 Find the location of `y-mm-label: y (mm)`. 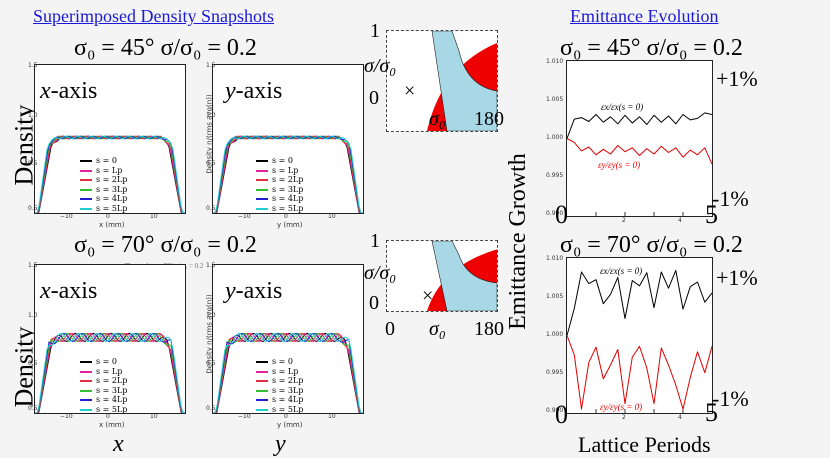

y-mm-label: y (mm) is located at coordinates (290, 225).